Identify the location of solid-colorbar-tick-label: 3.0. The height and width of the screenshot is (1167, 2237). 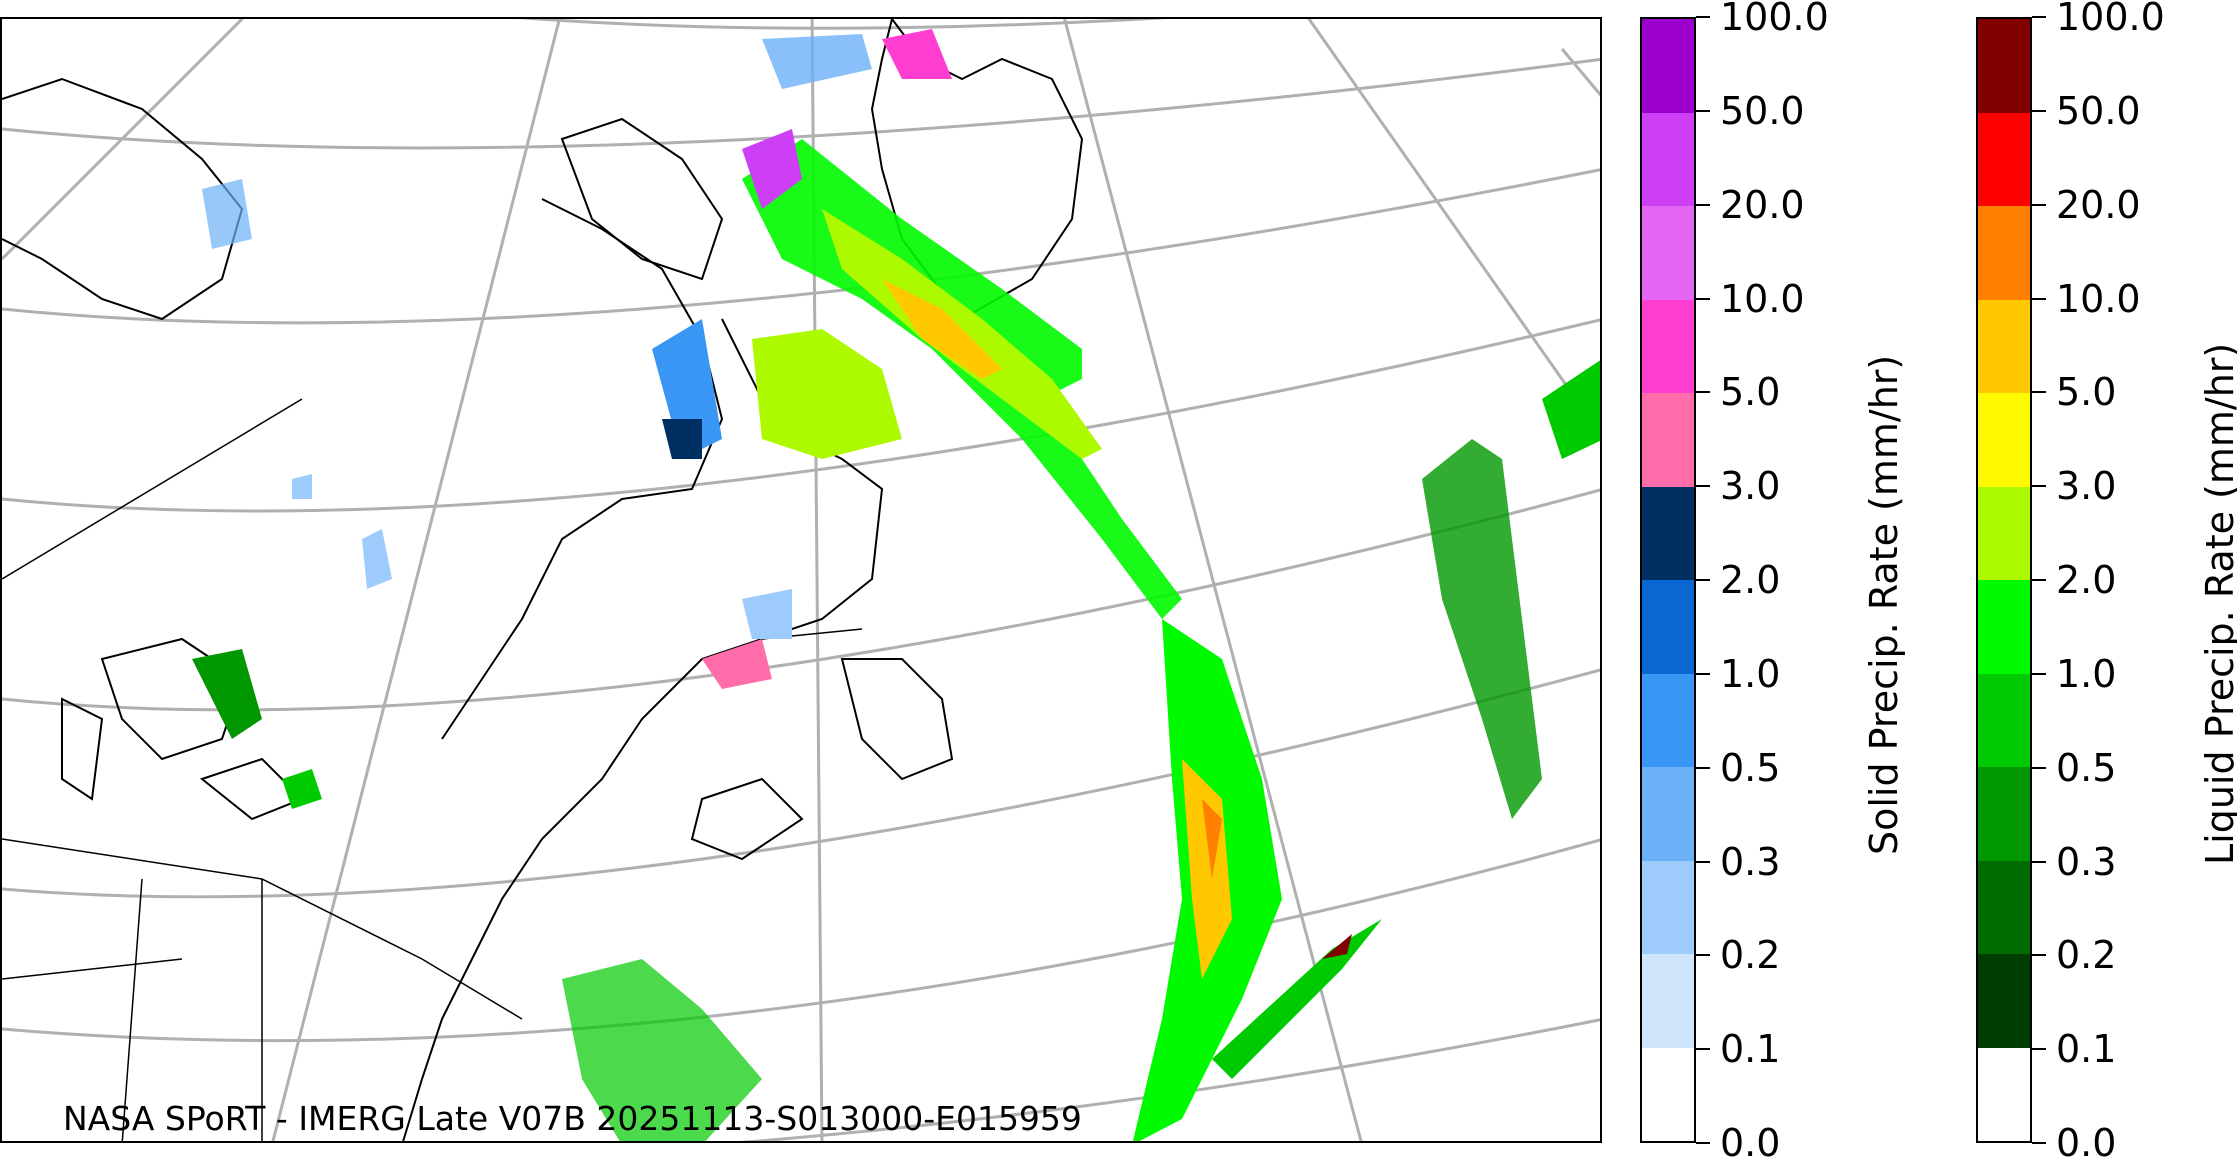
(1750, 486).